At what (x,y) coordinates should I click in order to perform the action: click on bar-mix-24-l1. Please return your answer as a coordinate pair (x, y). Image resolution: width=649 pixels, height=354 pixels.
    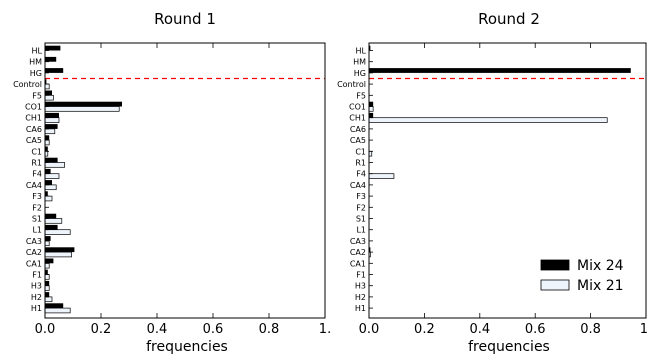
    Looking at the image, I should click on (51, 227).